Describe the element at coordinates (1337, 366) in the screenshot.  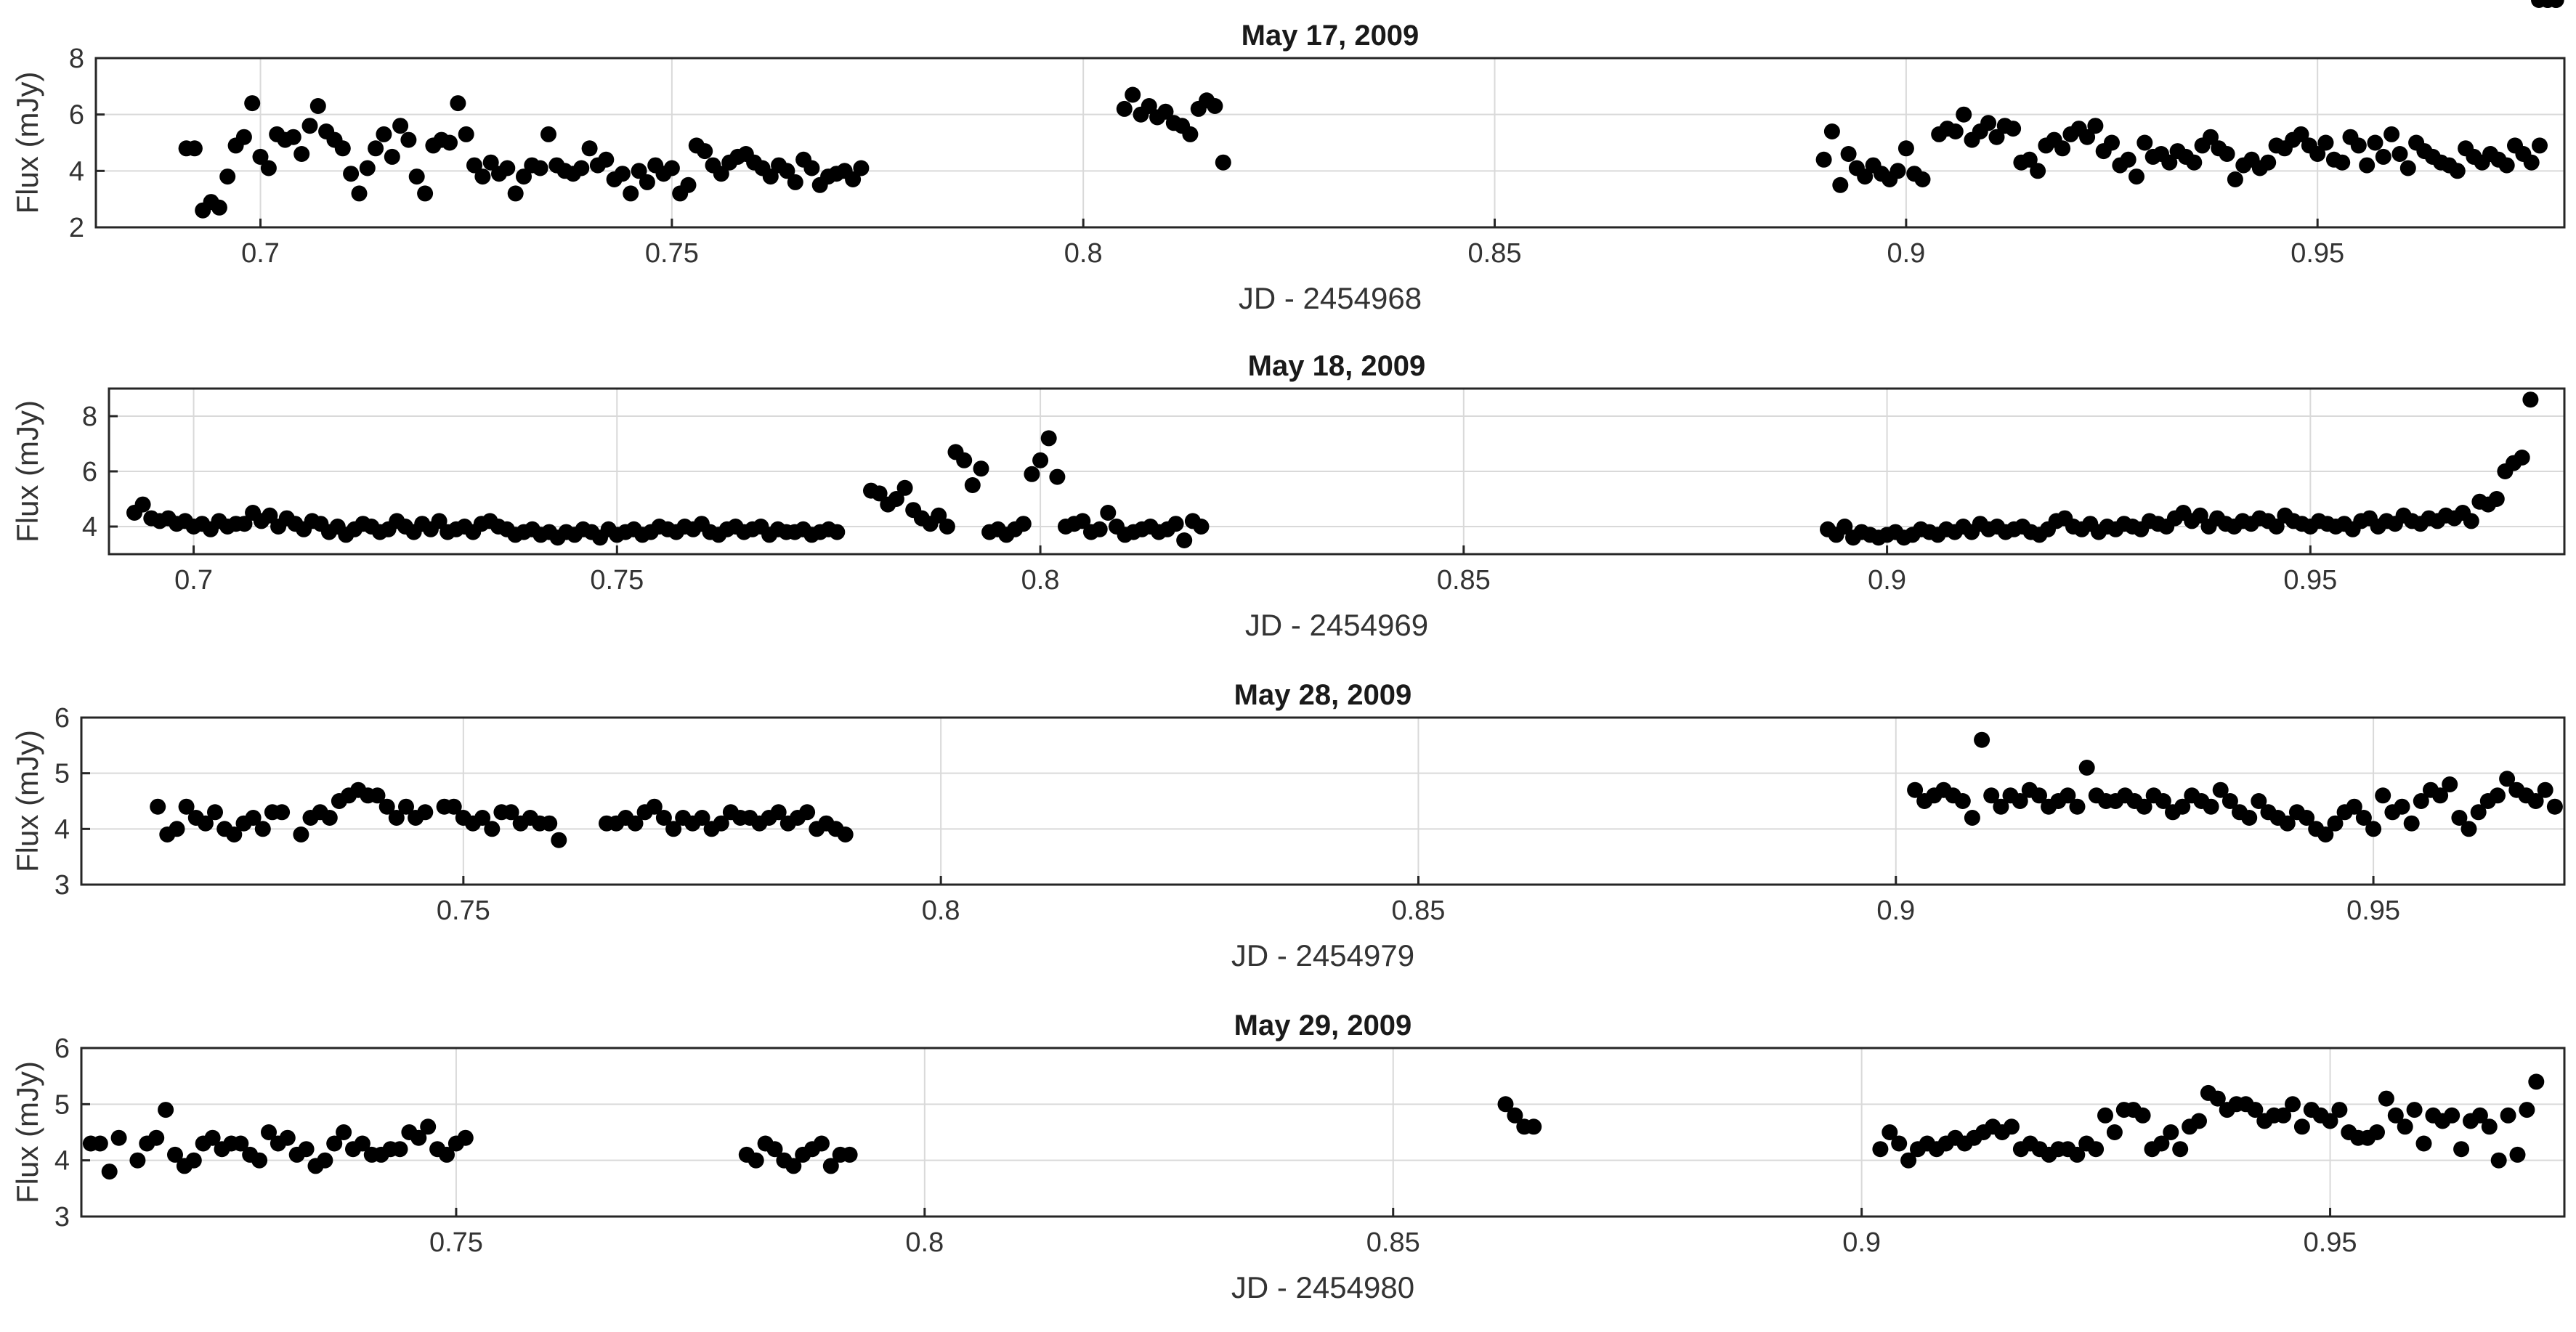
I see `panel-title: May 18, 2009` at that location.